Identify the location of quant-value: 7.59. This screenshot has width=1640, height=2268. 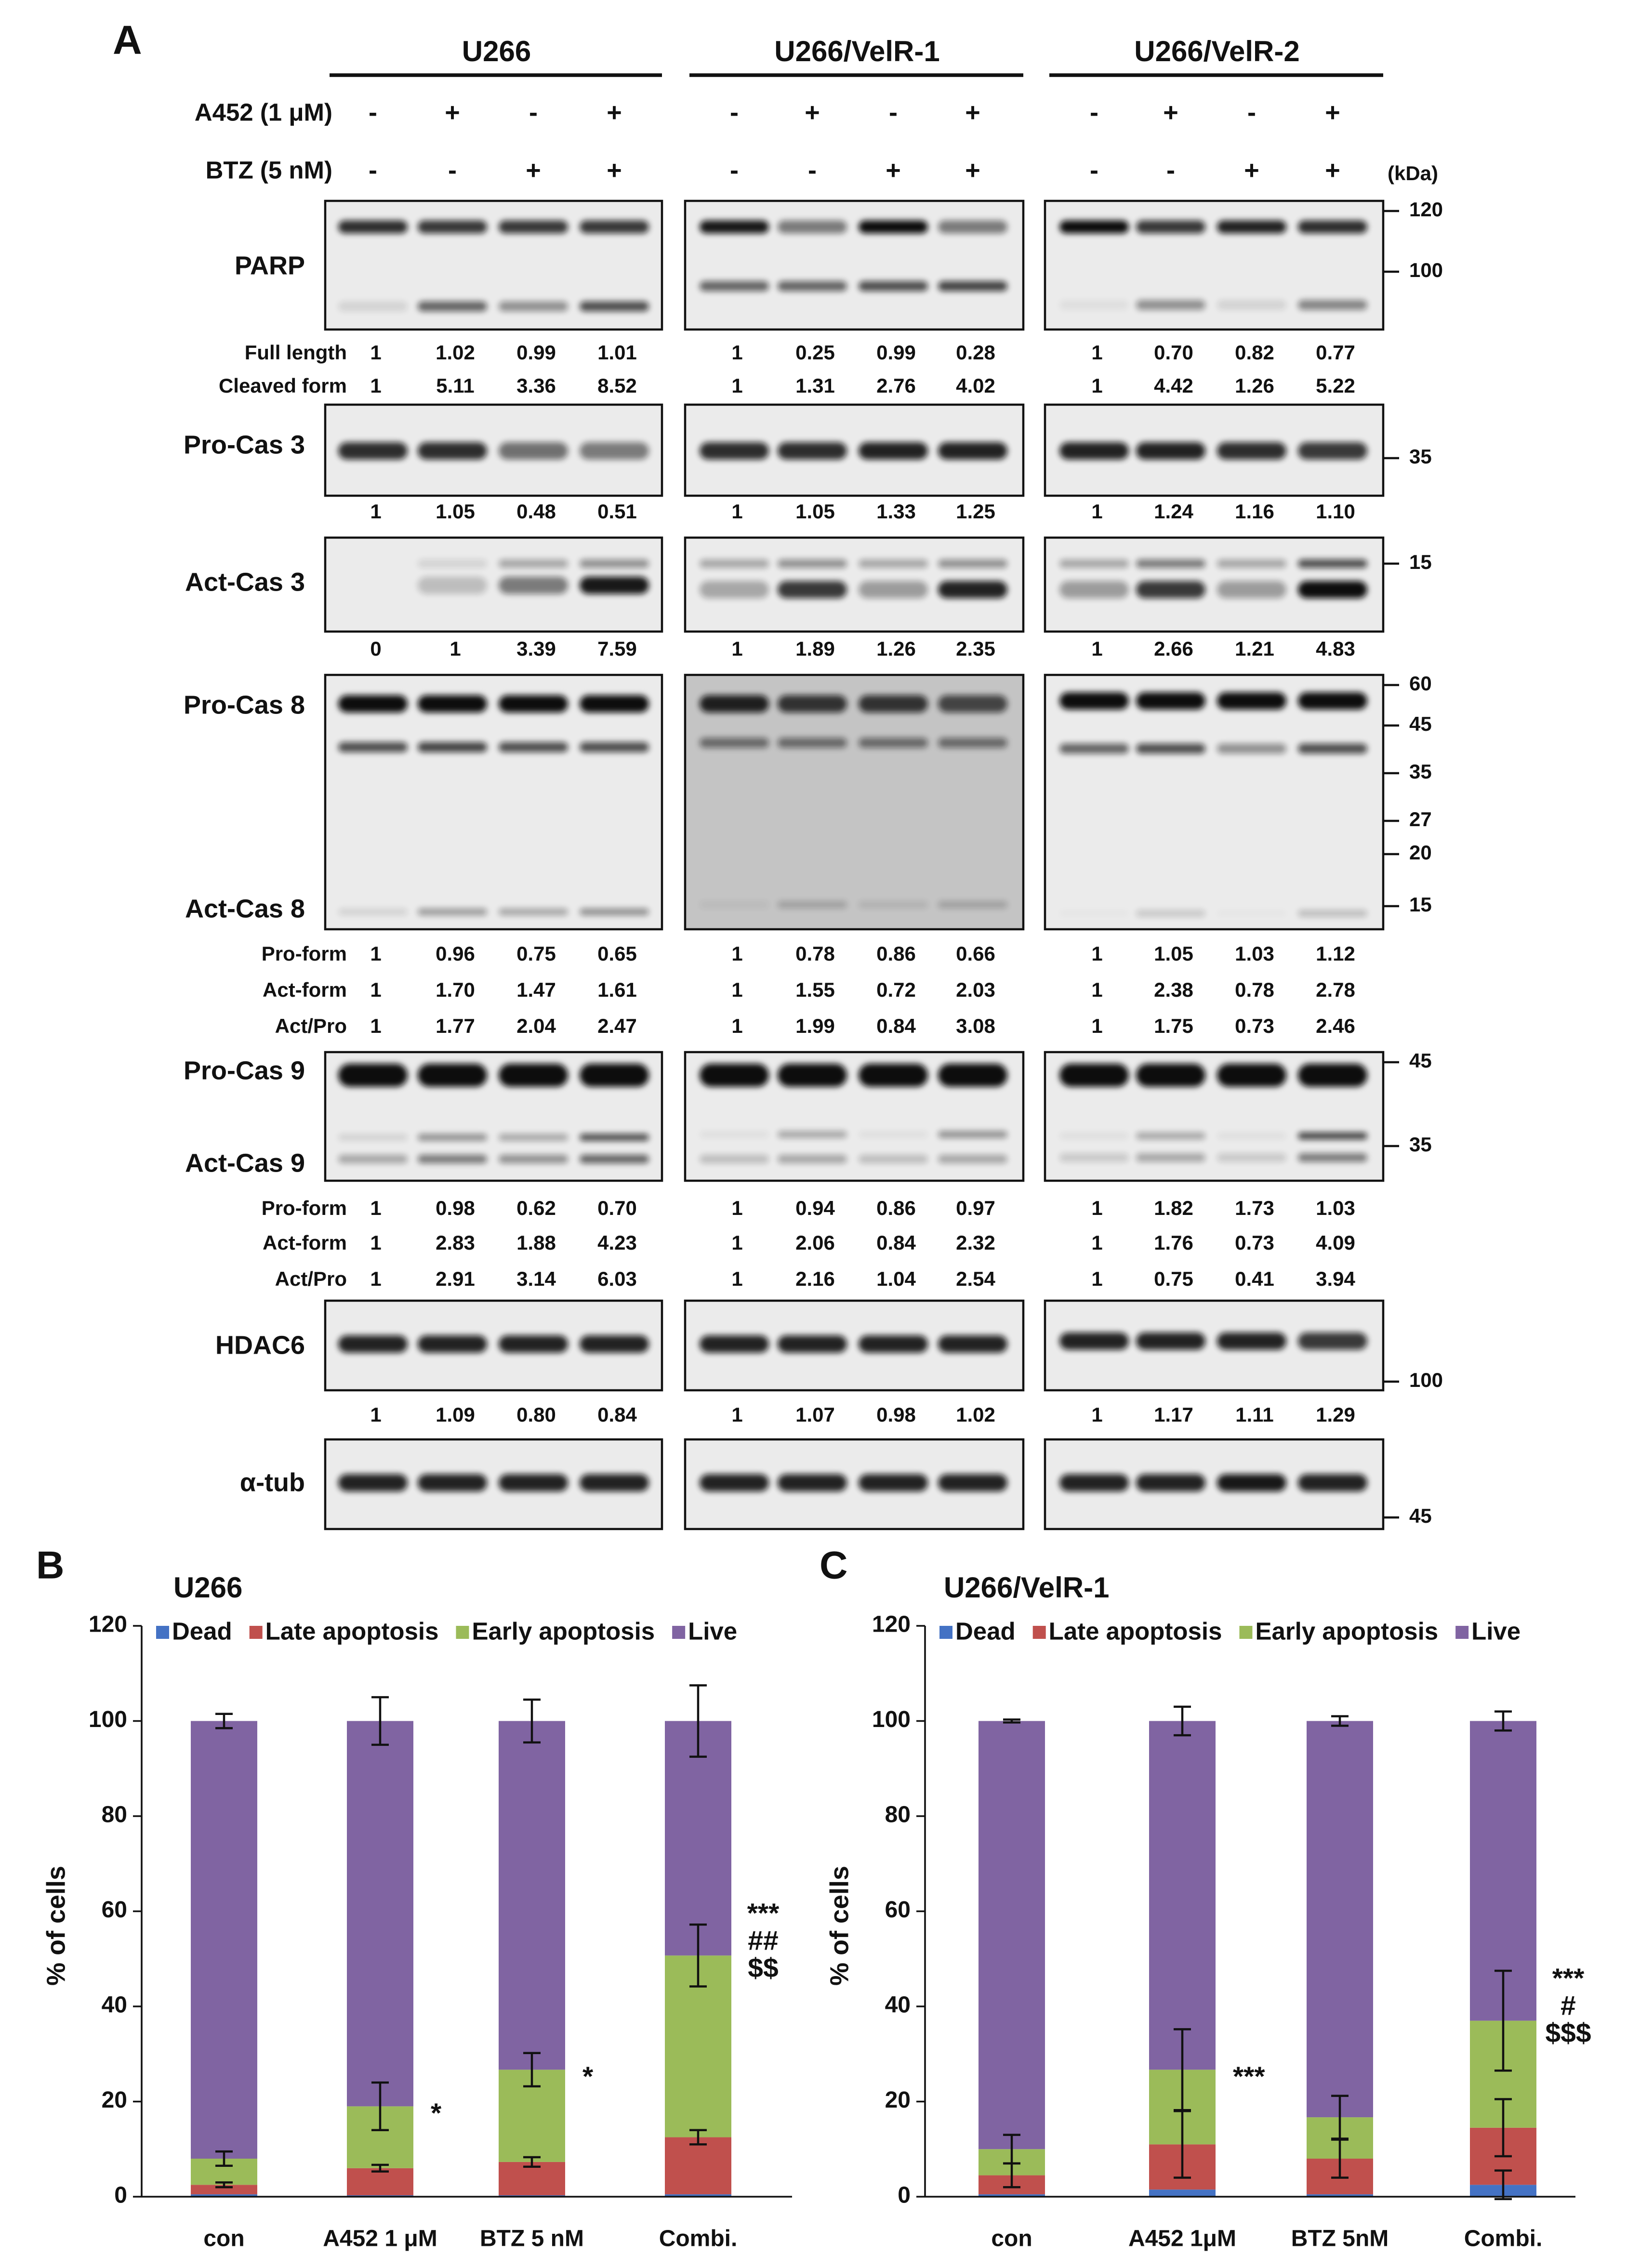
(617, 648).